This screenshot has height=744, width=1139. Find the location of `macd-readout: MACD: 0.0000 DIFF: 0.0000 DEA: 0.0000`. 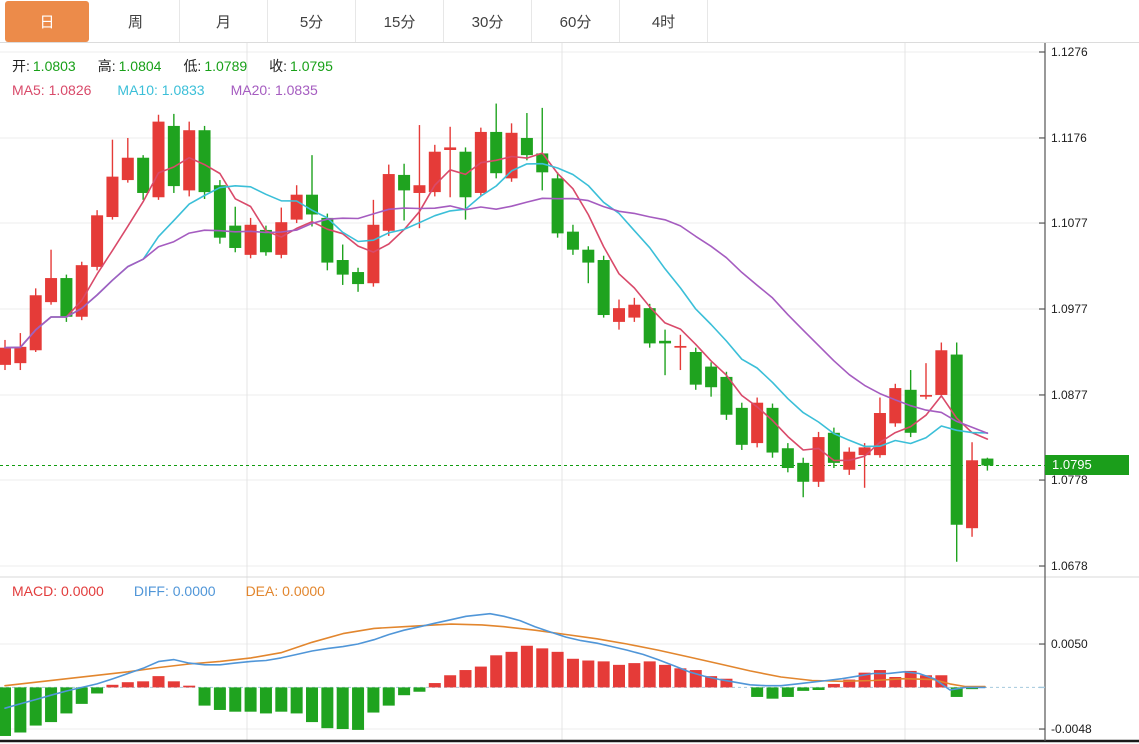

macd-readout: MACD: 0.0000 DIFF: 0.0000 DEA: 0.0000 is located at coordinates (168, 591).